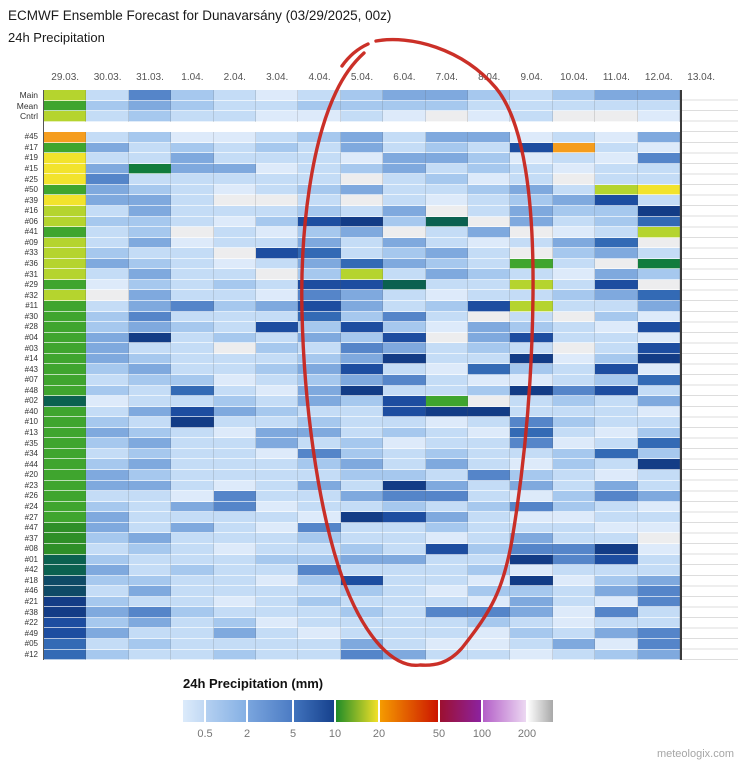 The image size is (738, 768). What do you see at coordinates (695, 754) in the screenshot?
I see `watermark-meteologix: meteologix.com` at bounding box center [695, 754].